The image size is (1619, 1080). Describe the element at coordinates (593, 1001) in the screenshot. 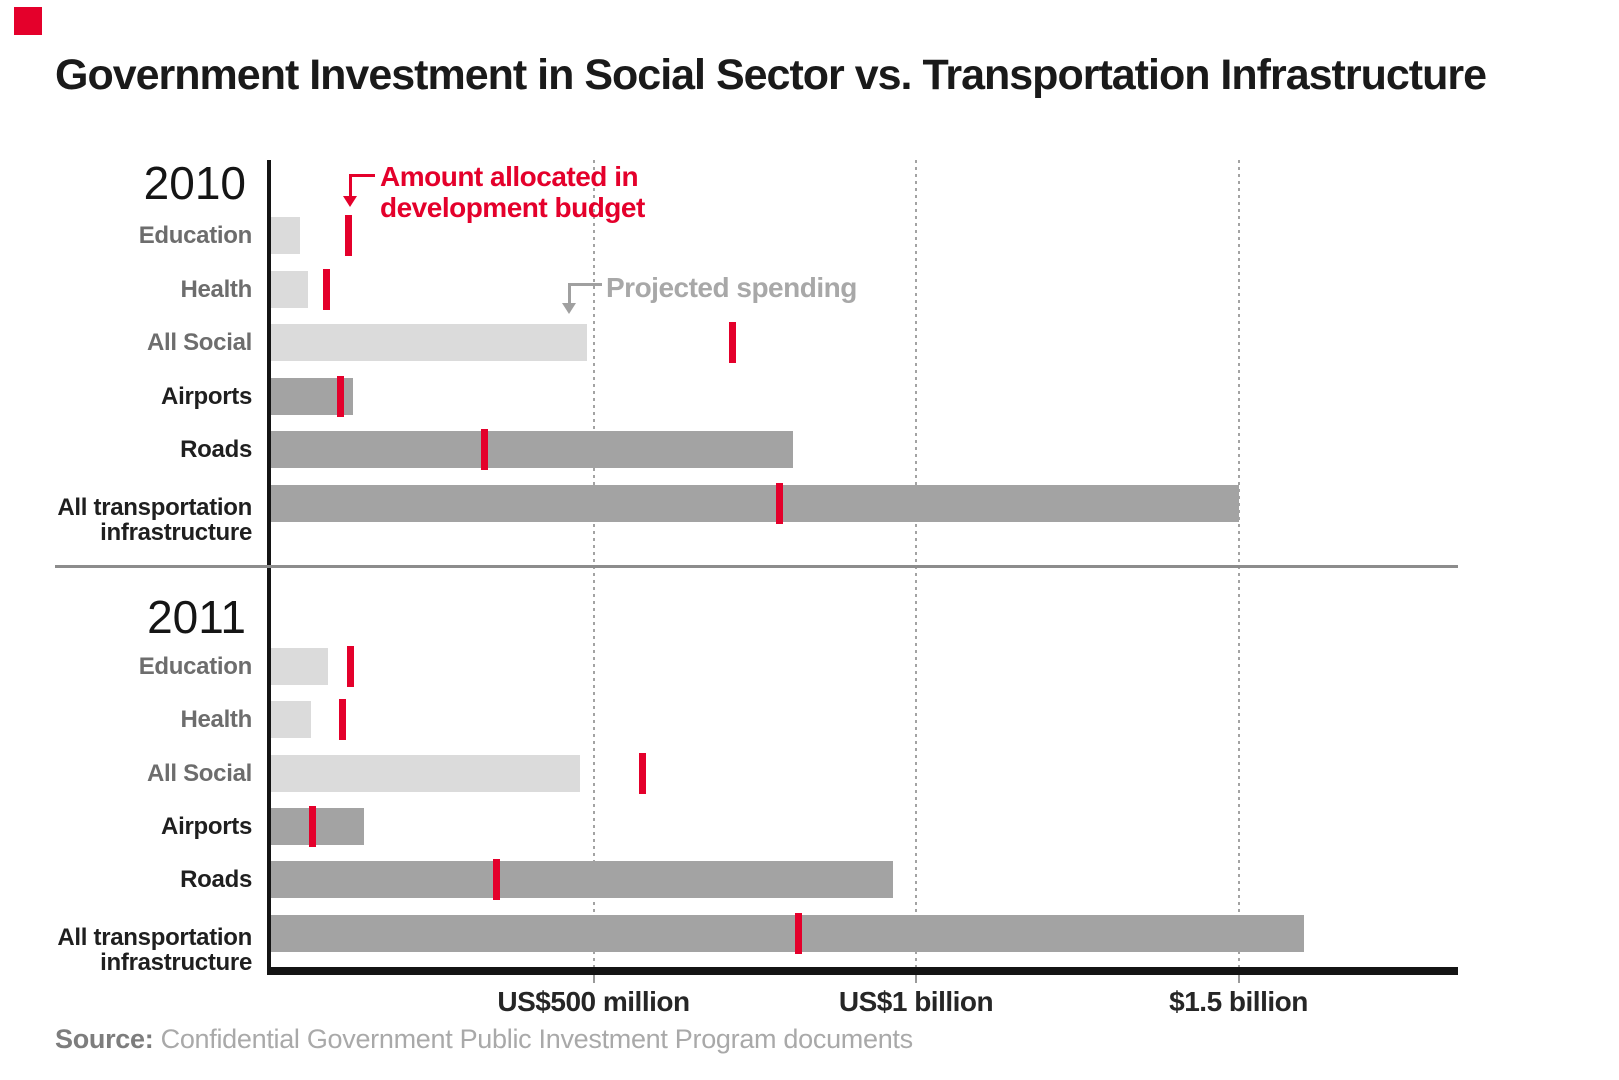

I see `x-axis-tick-label: US$500 million` at that location.